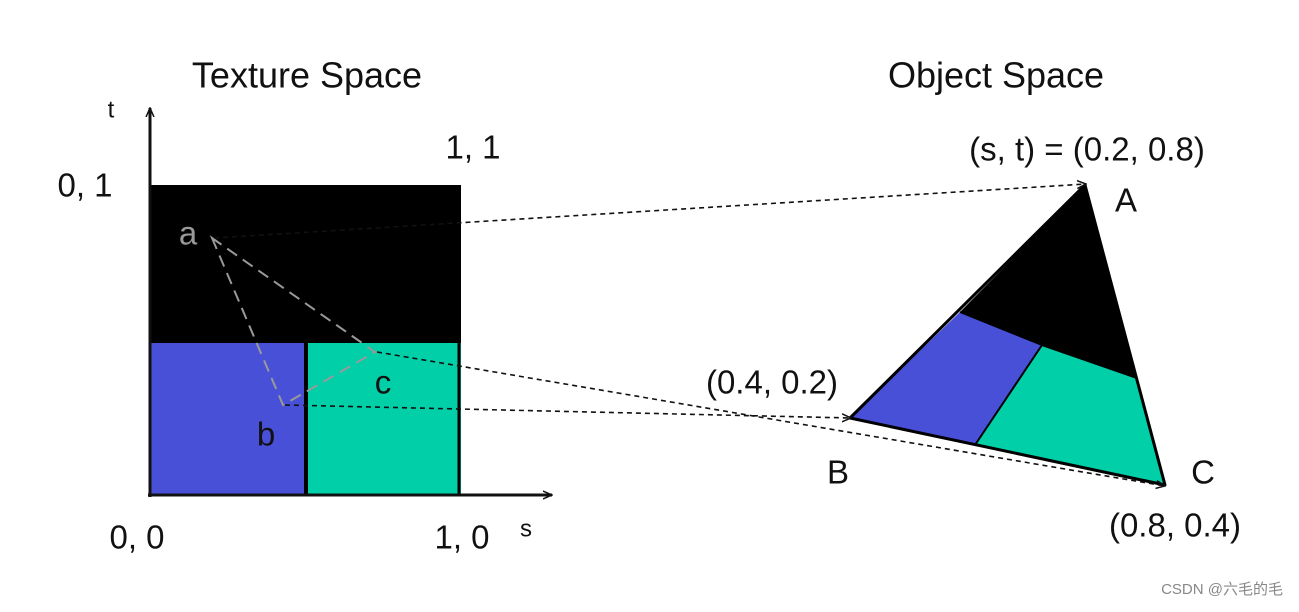 The width and height of the screenshot is (1299, 612). What do you see at coordinates (1222, 589) in the screenshot?
I see `watermark: CSDN @六毛的毛` at bounding box center [1222, 589].